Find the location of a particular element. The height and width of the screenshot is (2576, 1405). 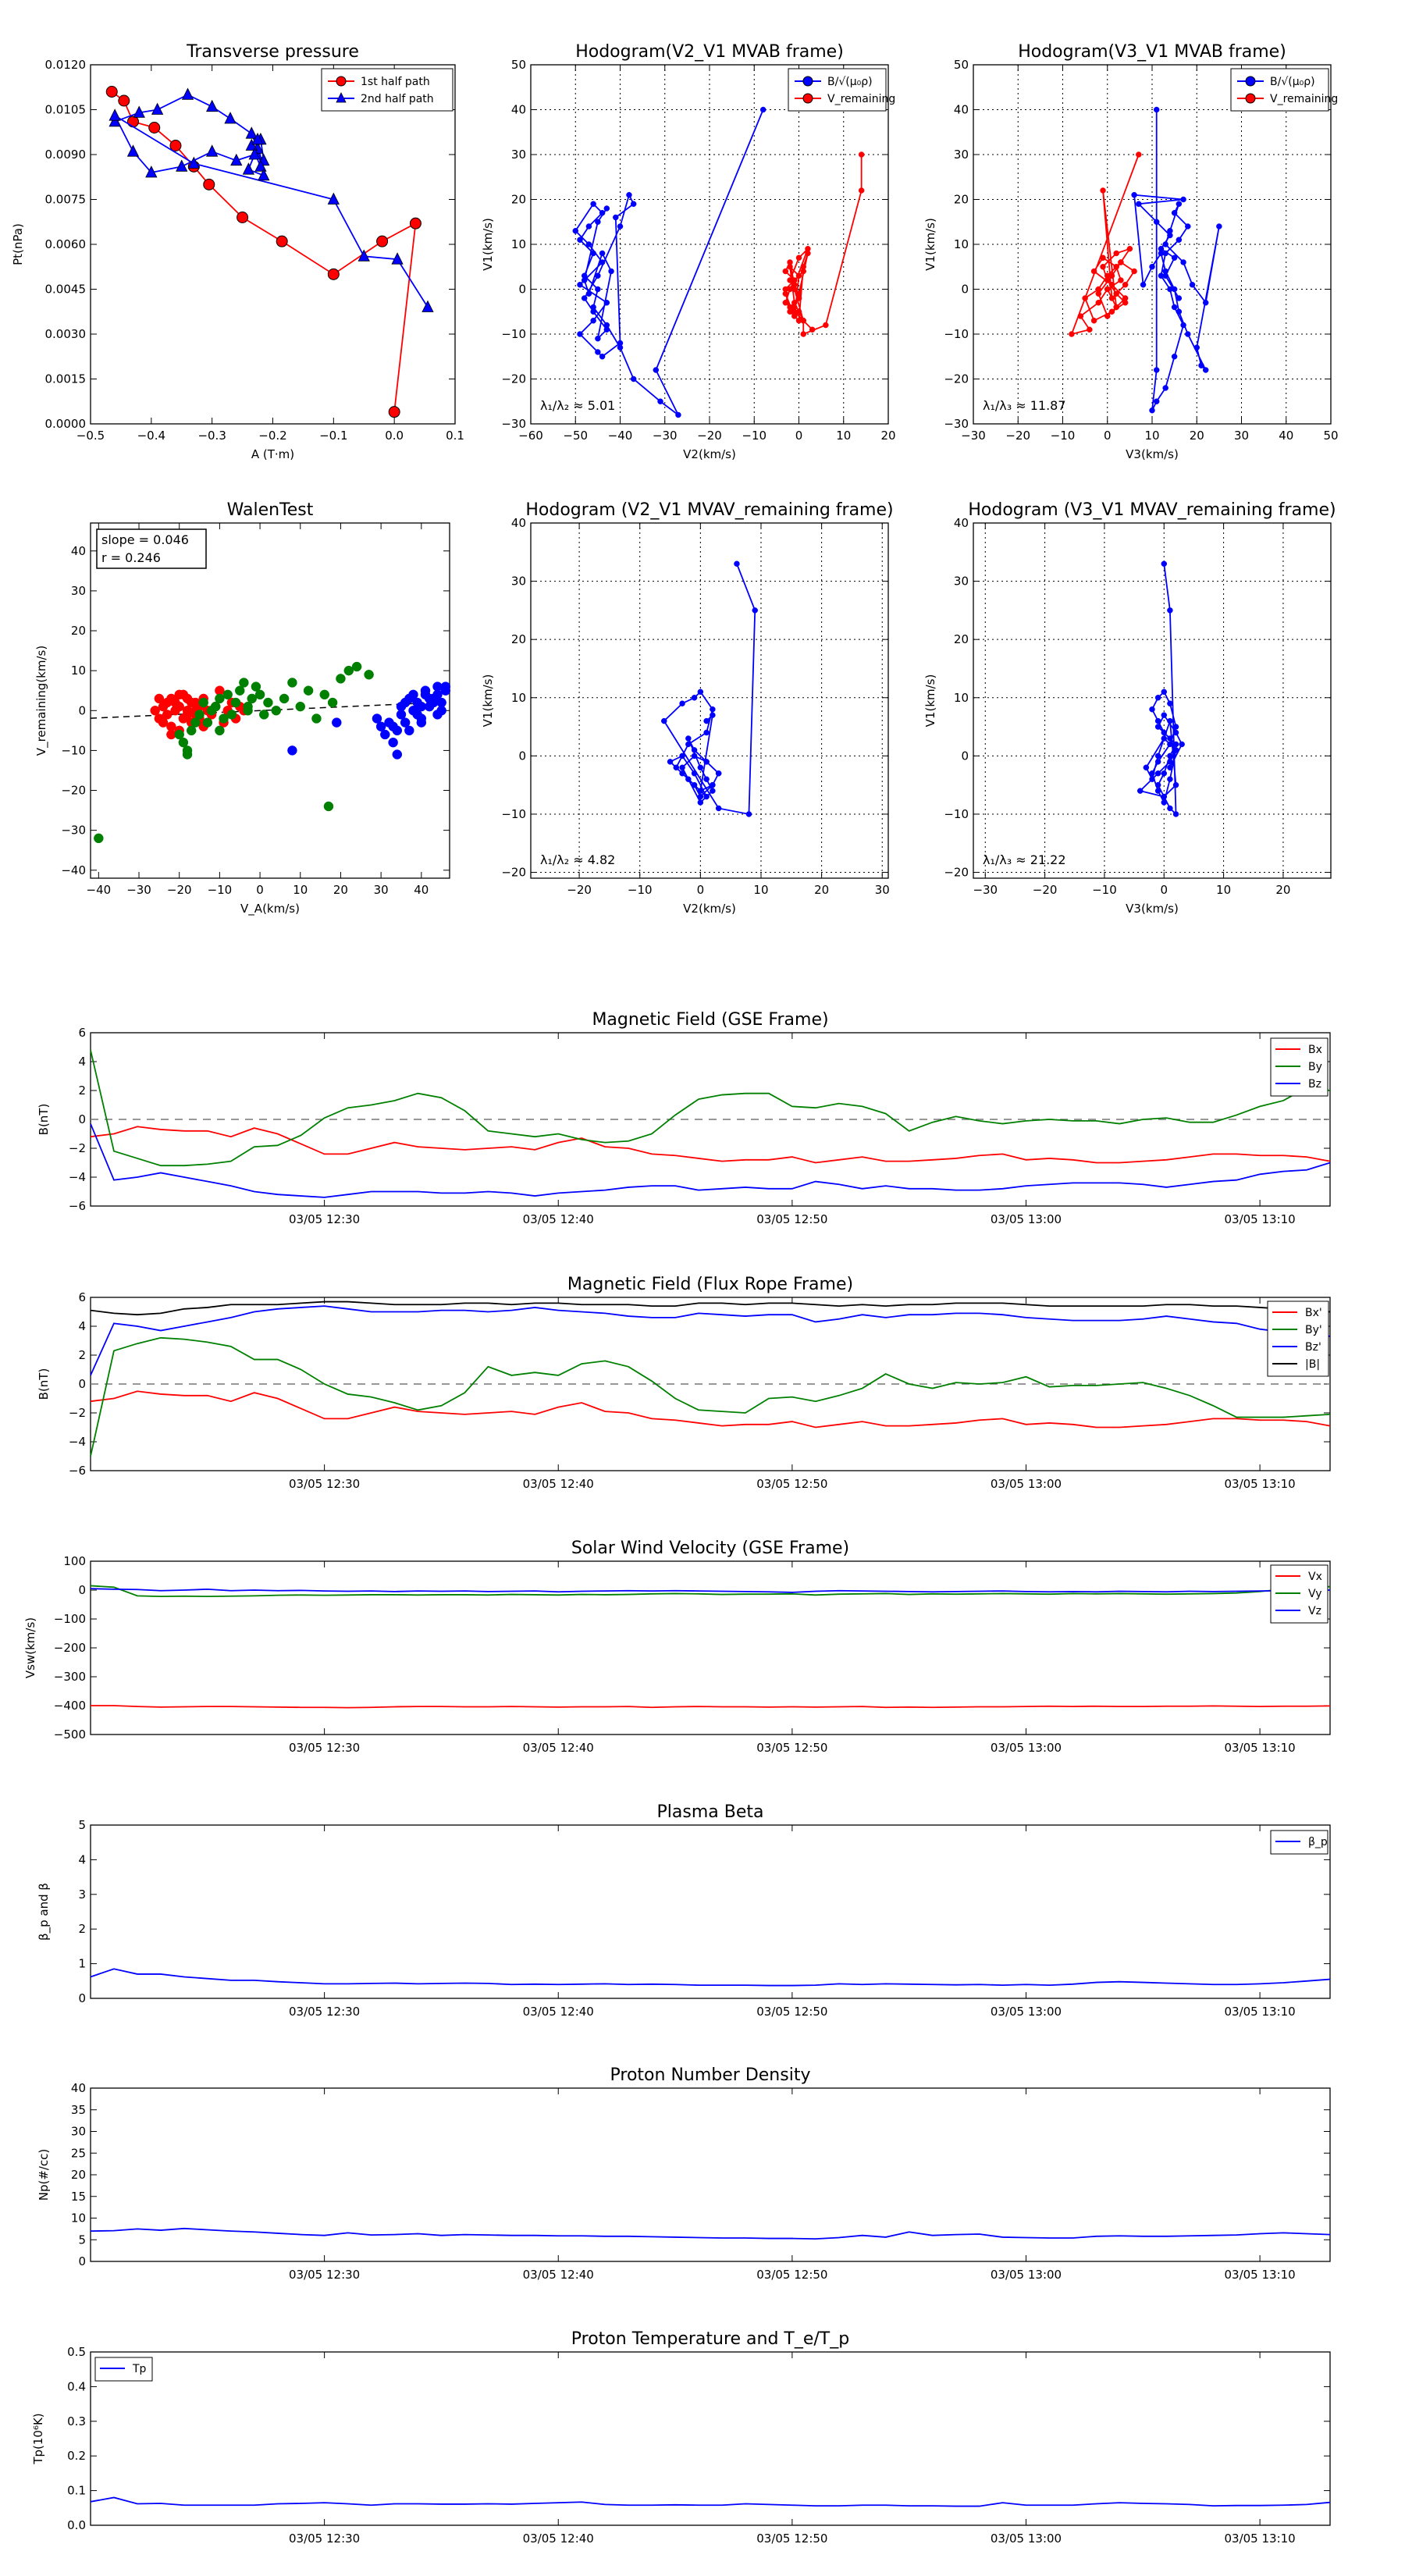

series-line-By is located at coordinates (711, 1108).